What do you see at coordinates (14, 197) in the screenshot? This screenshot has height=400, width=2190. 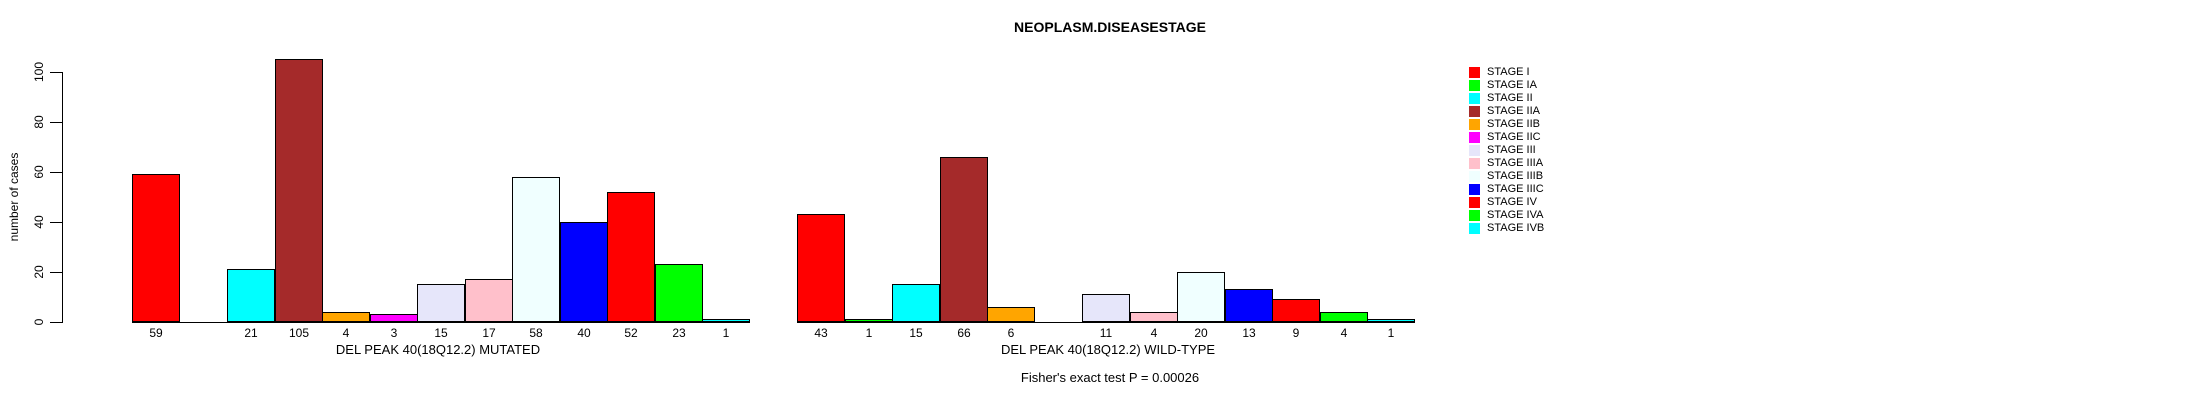 I see `y-axis-label: number of cases` at bounding box center [14, 197].